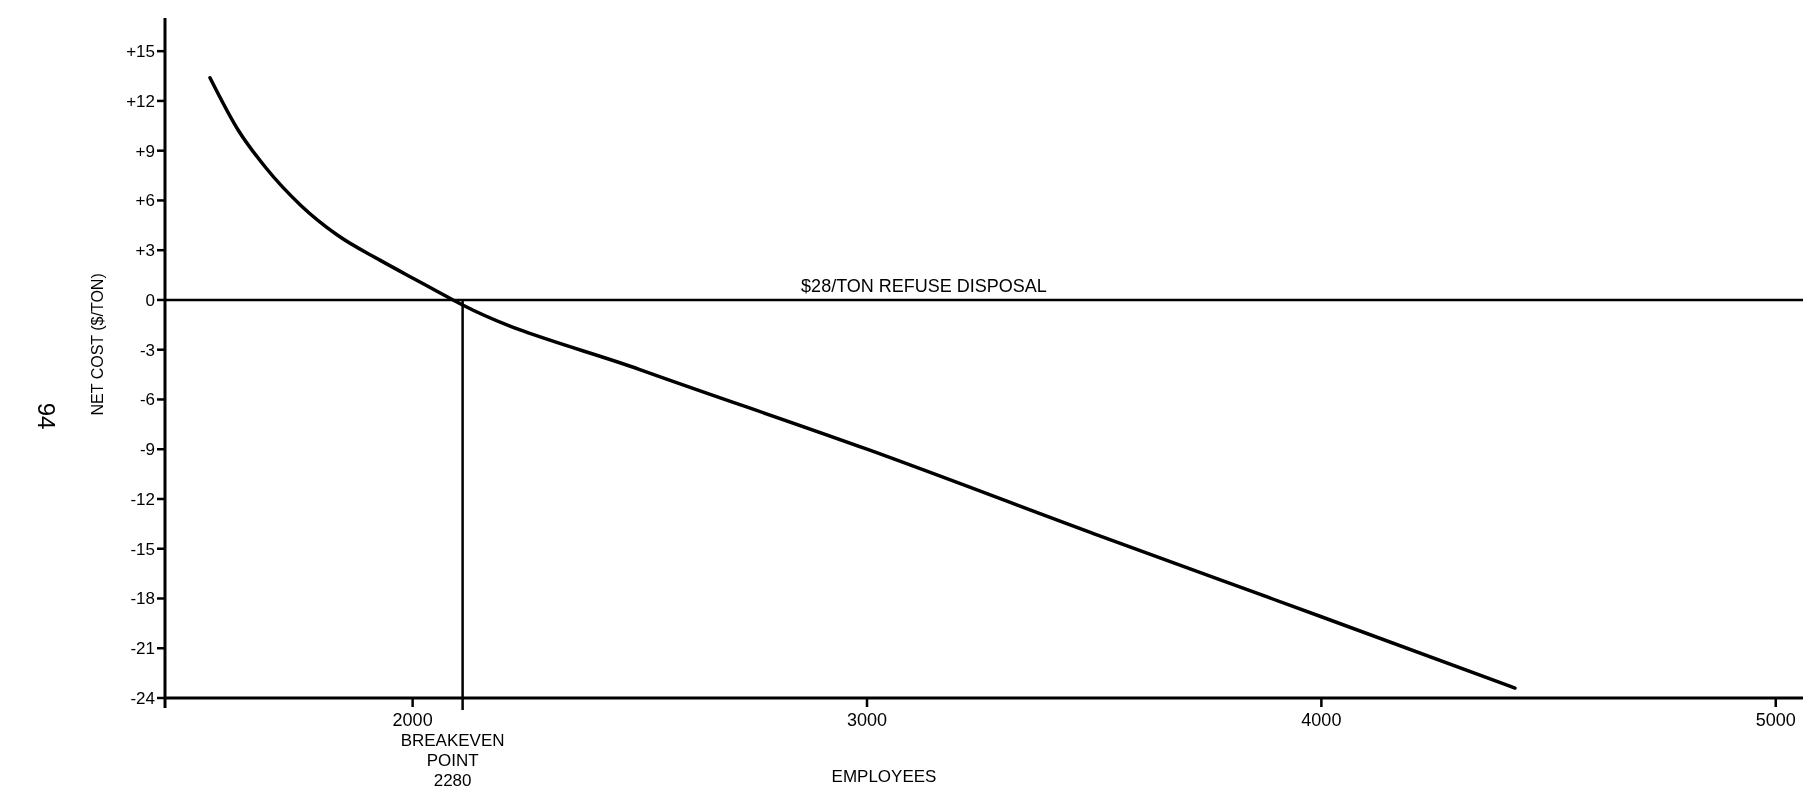 The width and height of the screenshot is (1811, 794). What do you see at coordinates (142, 499) in the screenshot?
I see `y-tick-label: -12` at bounding box center [142, 499].